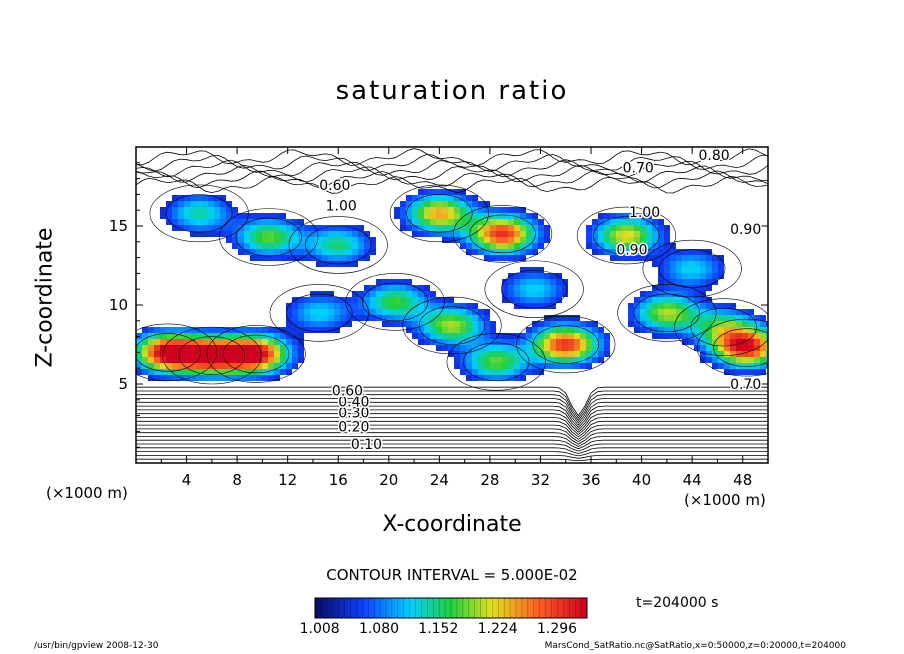 The image size is (904, 654). I want to click on x-tick-label: 32, so click(540, 480).